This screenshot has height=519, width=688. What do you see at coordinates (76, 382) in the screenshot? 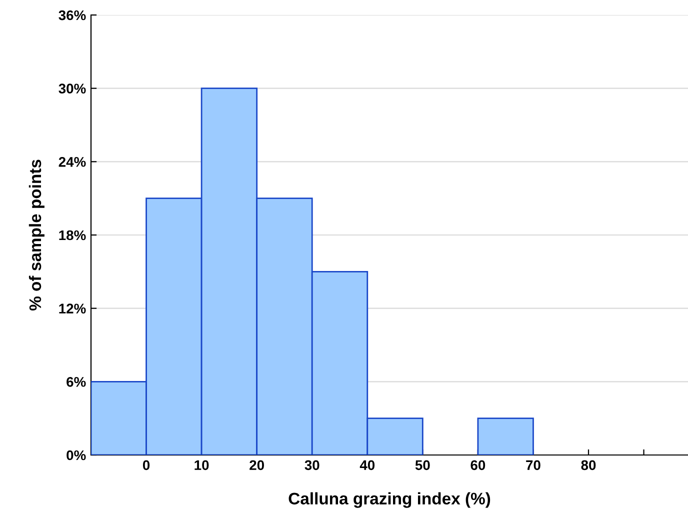
I see `y-tick-label: 6%` at bounding box center [76, 382].